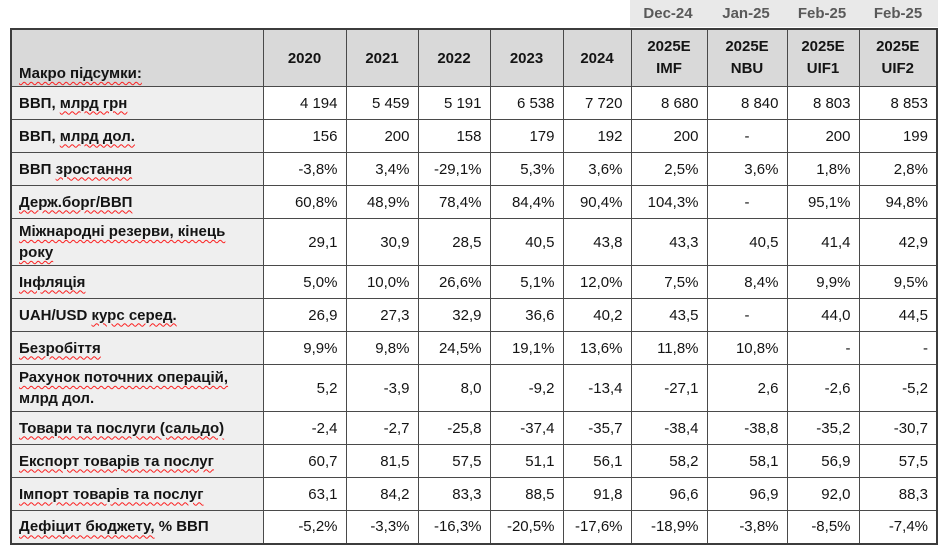 This screenshot has width=938, height=545. I want to click on value-cell: 199, so click(898, 136).